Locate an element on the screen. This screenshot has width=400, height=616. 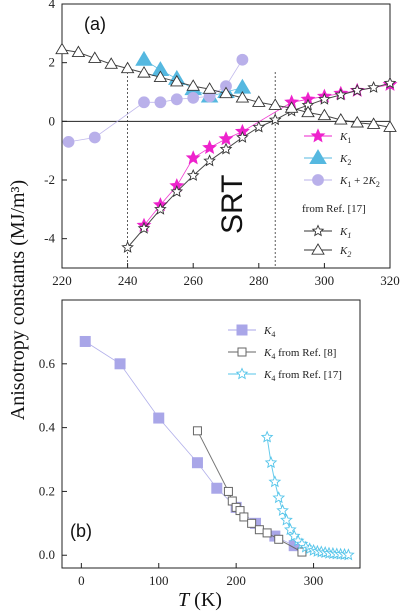
legend-label-rest: from Ref. [8] is located at coordinates (305, 353).